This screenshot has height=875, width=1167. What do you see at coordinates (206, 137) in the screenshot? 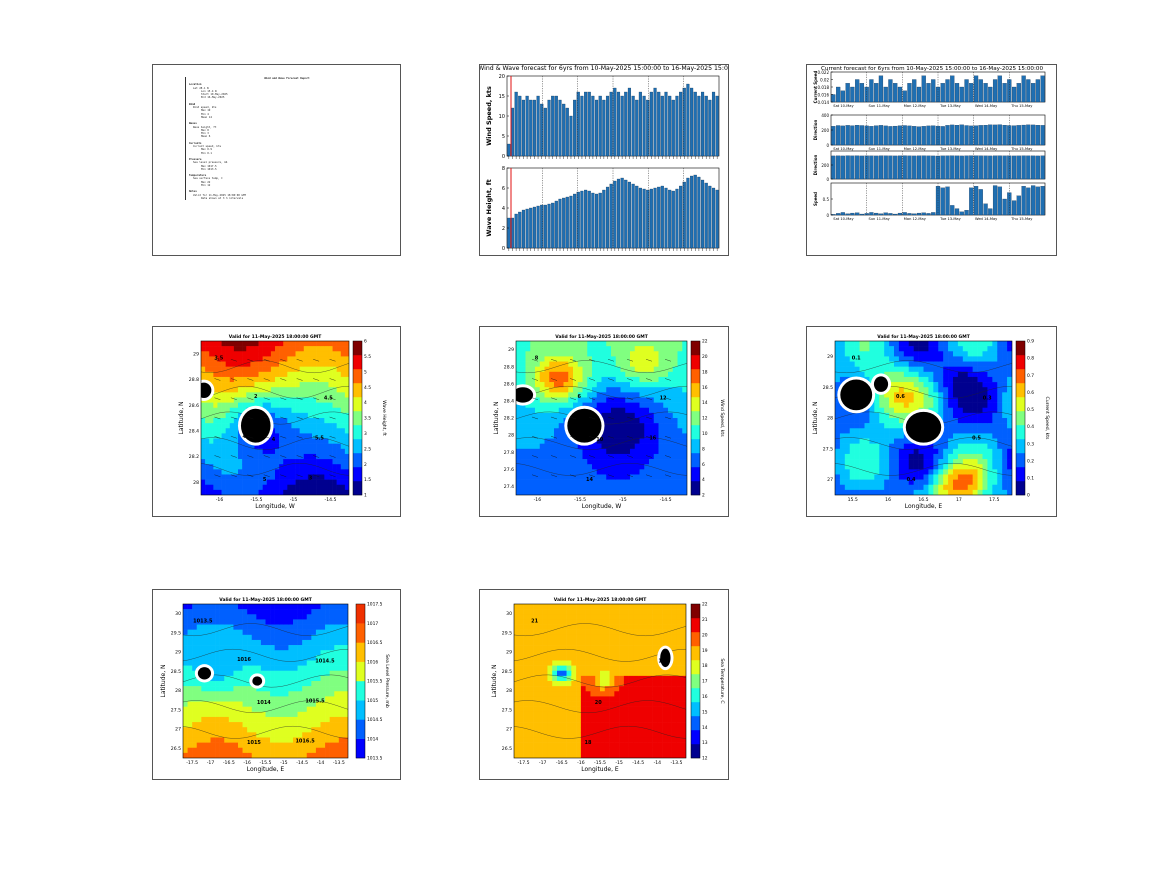
I see `report-line: Mean 6` at bounding box center [206, 137].